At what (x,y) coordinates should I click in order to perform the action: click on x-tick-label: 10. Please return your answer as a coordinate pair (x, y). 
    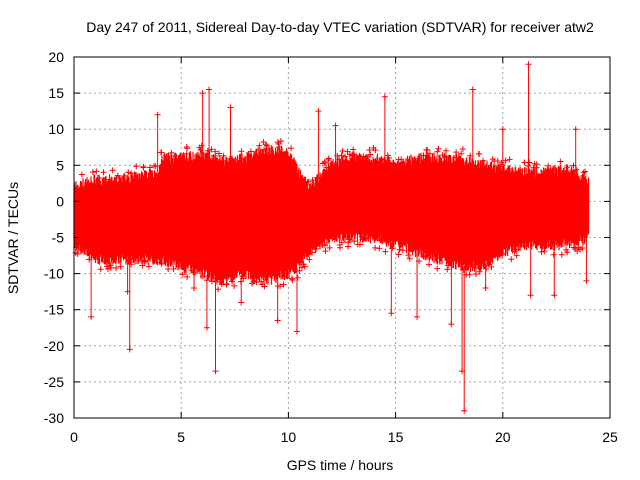
    Looking at the image, I should click on (289, 437).